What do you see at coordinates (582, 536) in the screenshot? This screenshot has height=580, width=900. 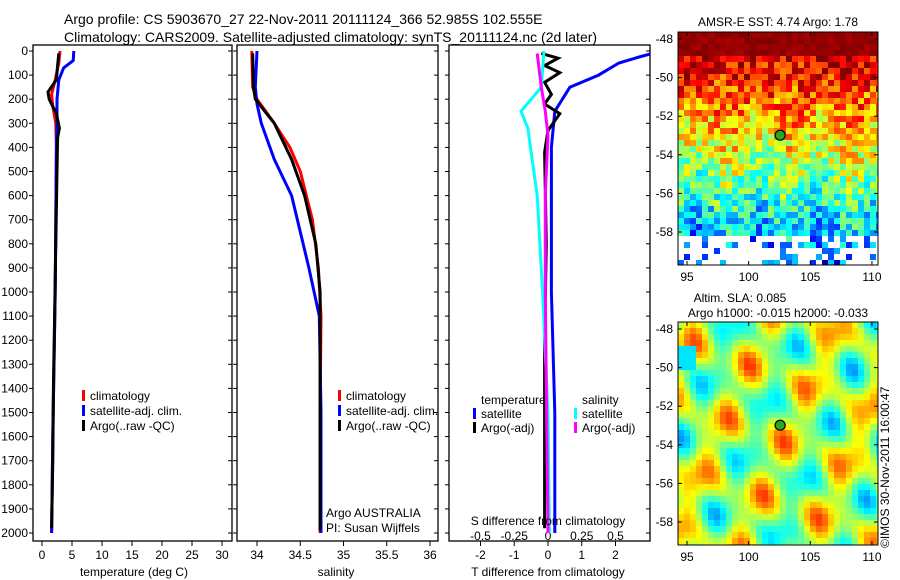 I see `s-tick-label: 0.25` at bounding box center [582, 536].